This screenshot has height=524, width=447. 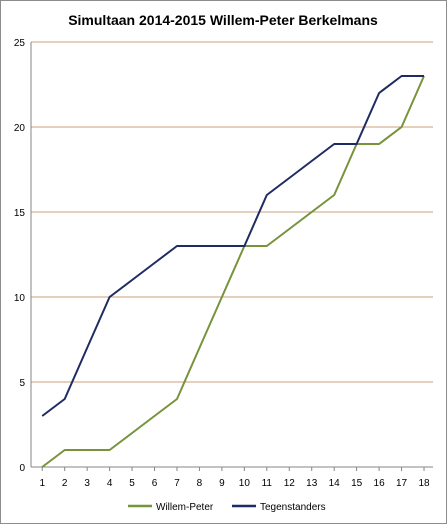 What do you see at coordinates (290, 483) in the screenshot?
I see `x-tick-label: 12` at bounding box center [290, 483].